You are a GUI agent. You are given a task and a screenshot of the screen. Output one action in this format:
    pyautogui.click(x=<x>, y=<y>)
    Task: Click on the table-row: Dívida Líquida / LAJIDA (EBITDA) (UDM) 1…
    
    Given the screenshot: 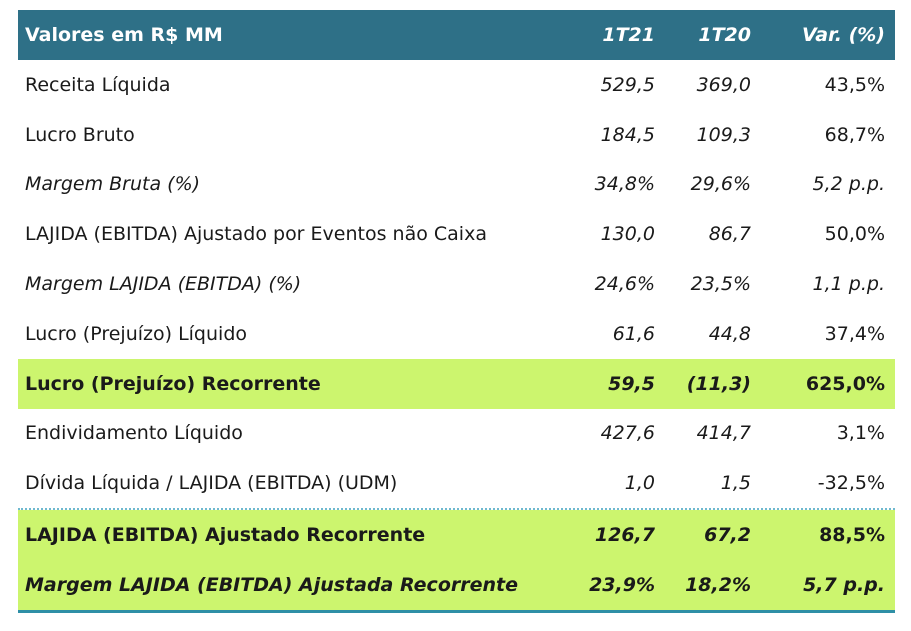 What is the action you would take?
    pyautogui.click(x=456, y=484)
    